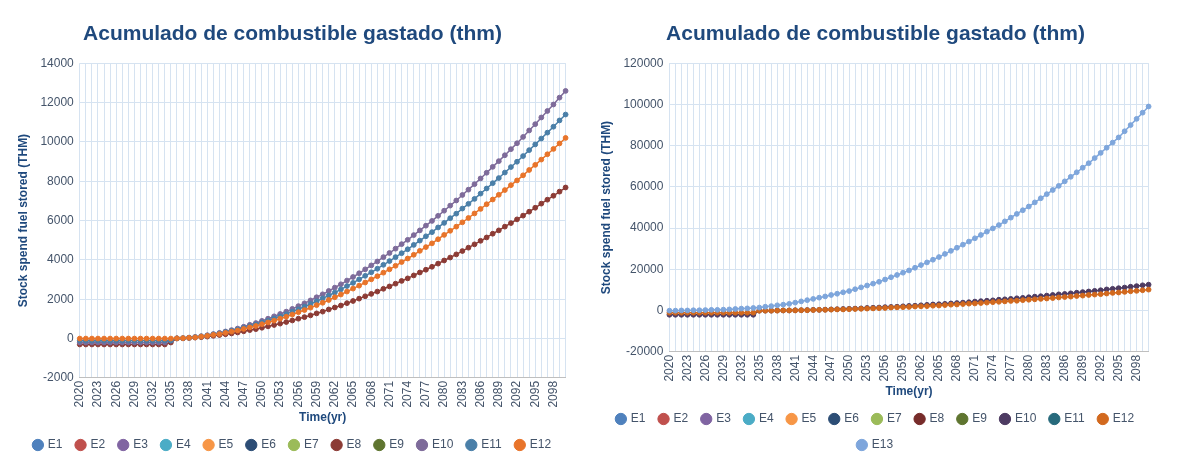  Describe the element at coordinates (647, 227) in the screenshot. I see `y-tick-label: 40000` at that location.